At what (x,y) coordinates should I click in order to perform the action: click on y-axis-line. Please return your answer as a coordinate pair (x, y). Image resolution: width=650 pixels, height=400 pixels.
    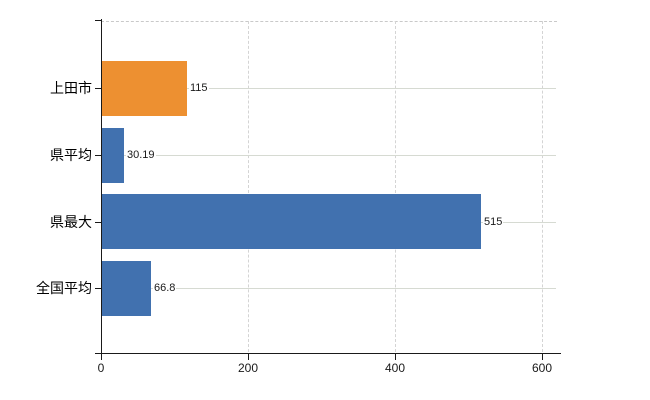
    Looking at the image, I should click on (101, 186).